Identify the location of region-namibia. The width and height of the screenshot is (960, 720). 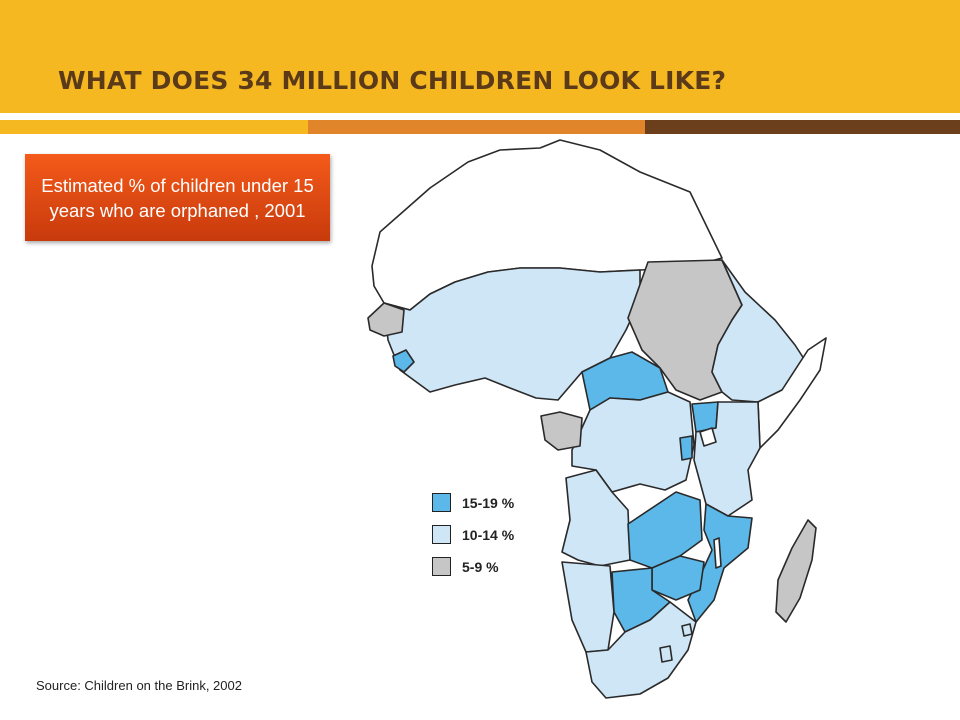
(588, 607).